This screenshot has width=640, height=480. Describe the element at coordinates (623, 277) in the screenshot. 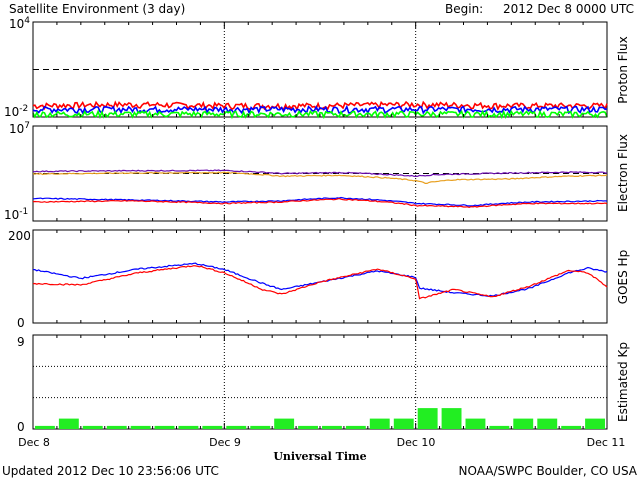

I see `goes-hp-ylabel: GOES Hp` at that location.